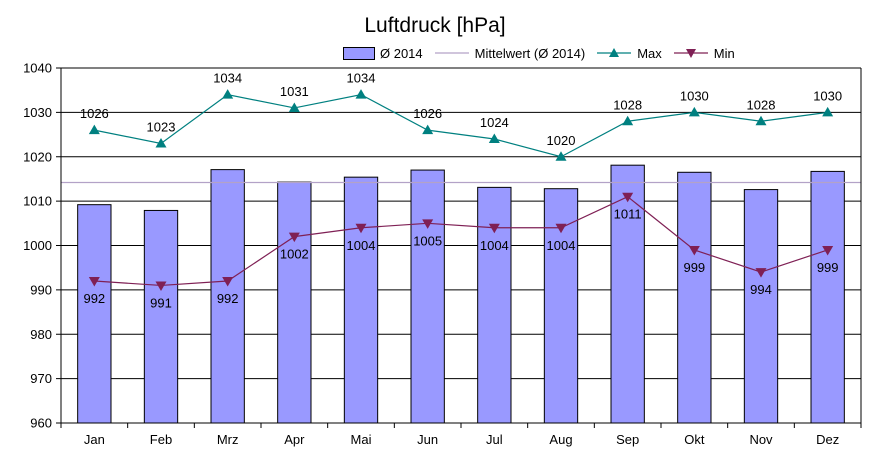 The width and height of the screenshot is (870, 455). I want to click on x-tick-label: Apr, so click(294, 439).